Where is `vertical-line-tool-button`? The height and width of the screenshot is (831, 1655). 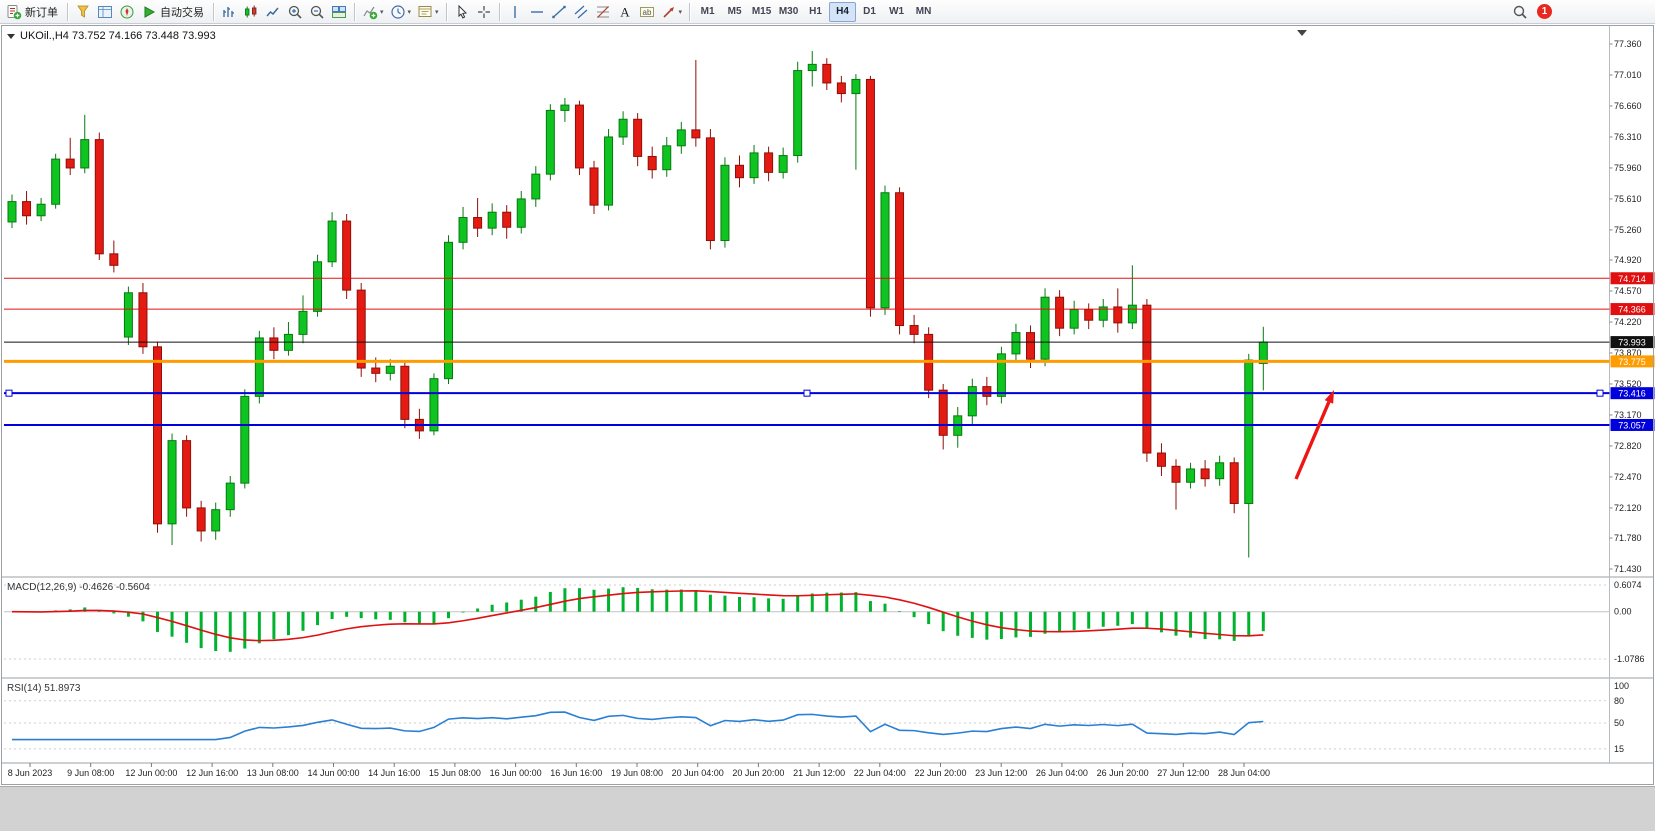
vertical-line-tool-button is located at coordinates (515, 12).